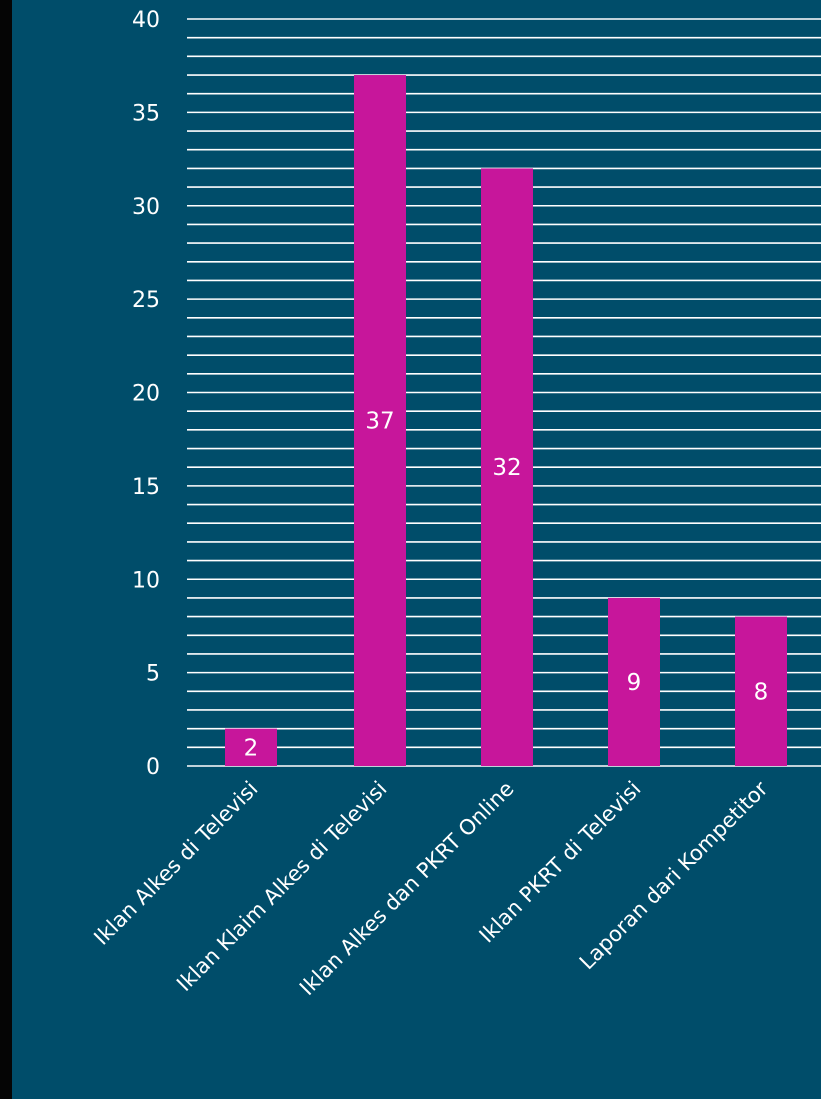 Image resolution: width=821 pixels, height=1099 pixels. I want to click on y-tick-label-0: 0, so click(153, 767).